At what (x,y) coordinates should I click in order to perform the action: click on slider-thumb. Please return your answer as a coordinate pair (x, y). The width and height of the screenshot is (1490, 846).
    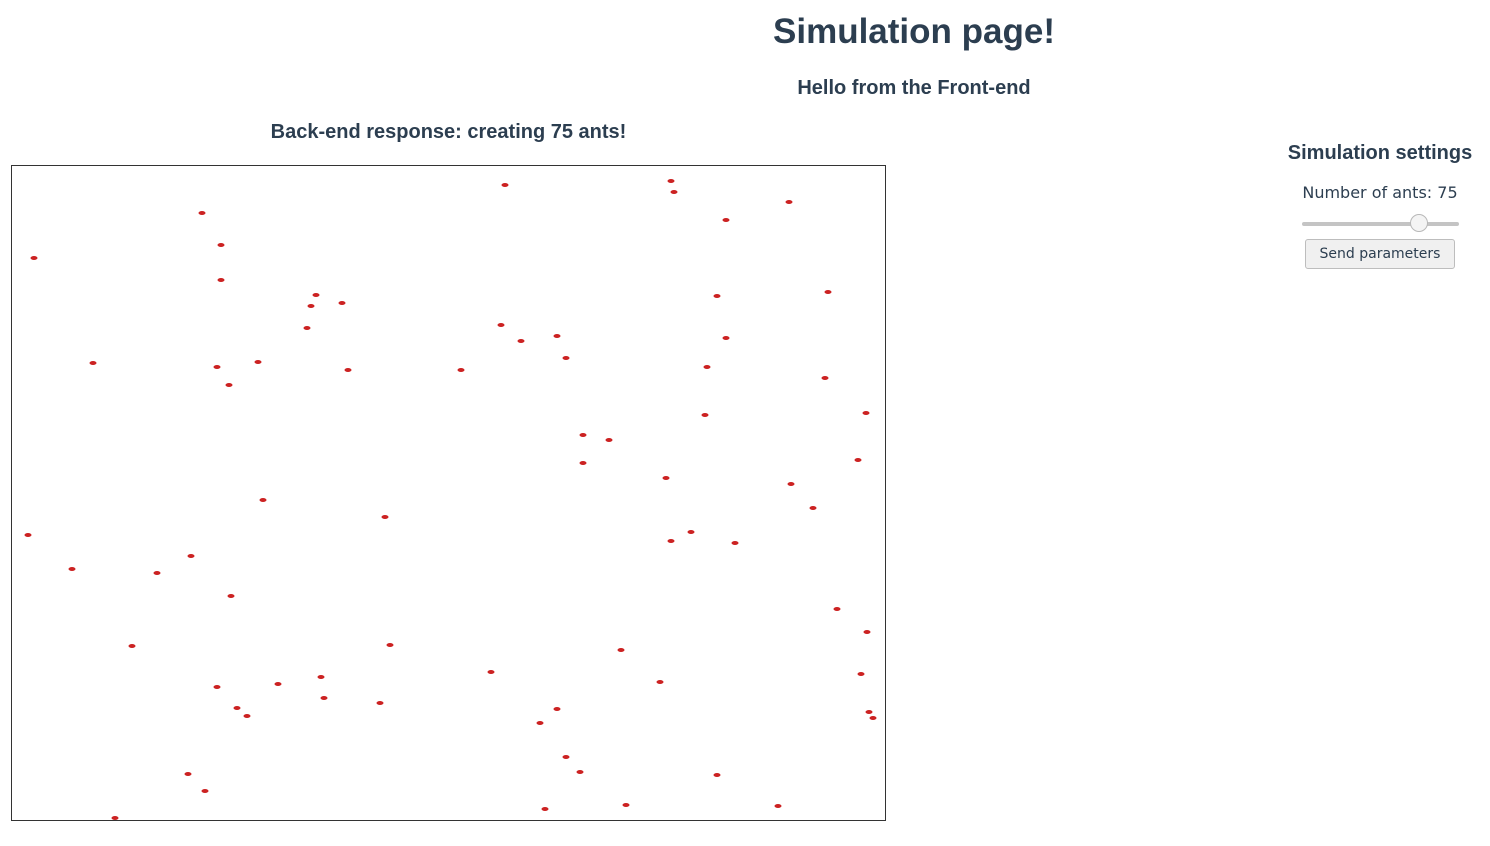
    Looking at the image, I should click on (1419, 223).